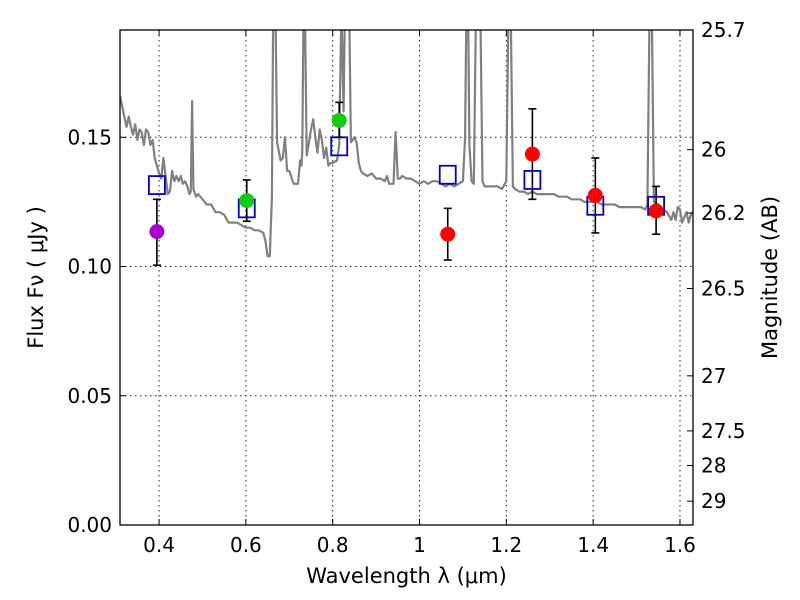  Describe the element at coordinates (406, 576) in the screenshot. I see `x-axis-title: Wavelength λ (μm)` at that location.